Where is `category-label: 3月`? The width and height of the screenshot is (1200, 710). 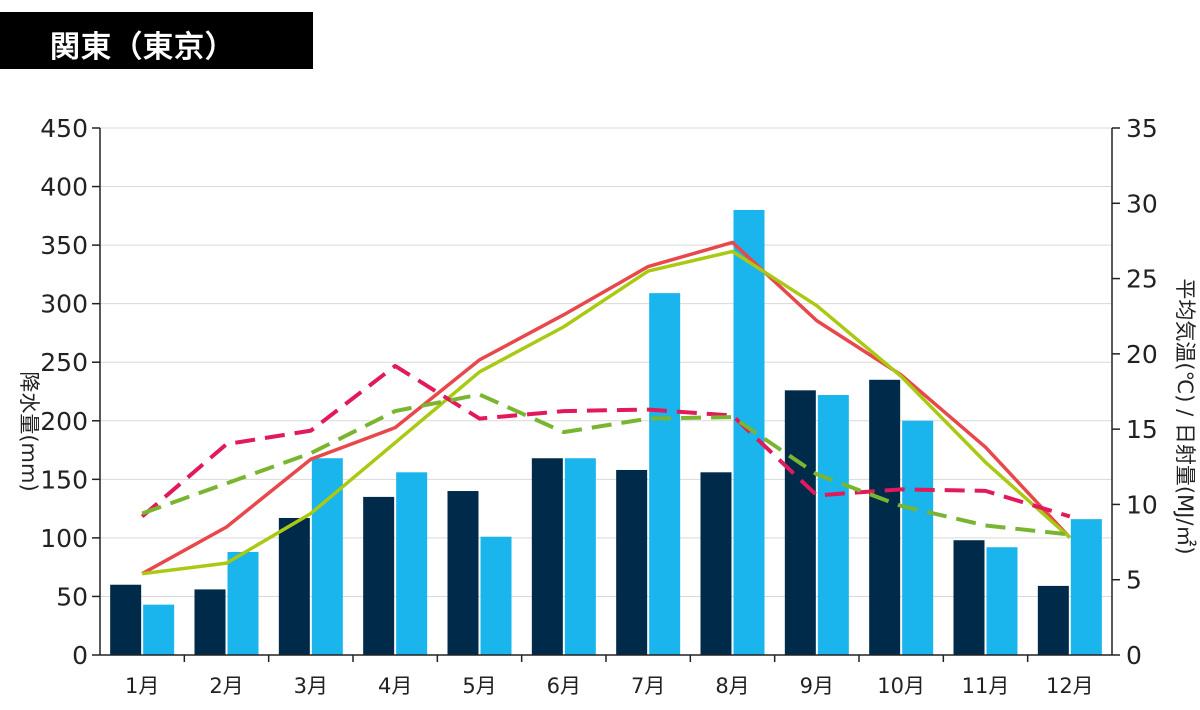
category-label: 3月 is located at coordinates (311, 686).